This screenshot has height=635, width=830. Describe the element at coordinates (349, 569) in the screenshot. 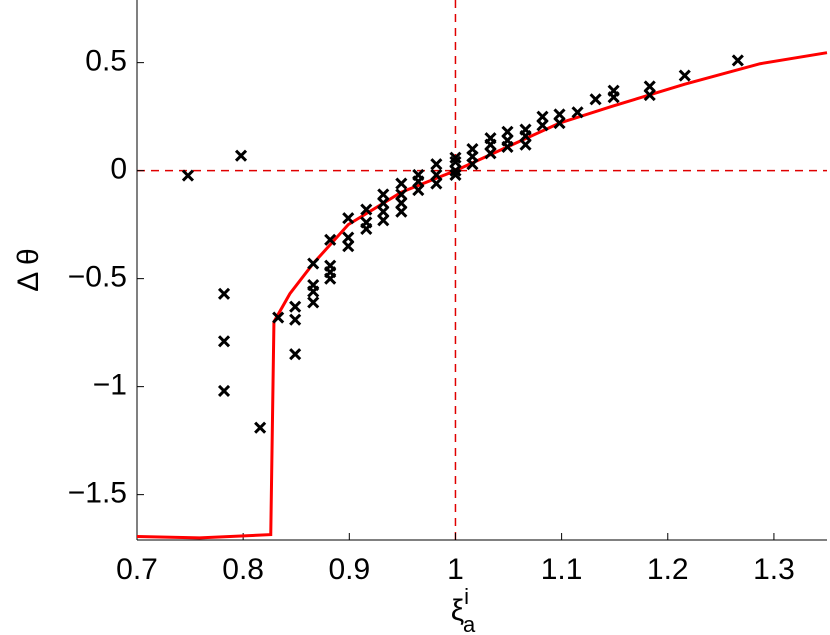

I see `x-tick-label: 0.9` at that location.